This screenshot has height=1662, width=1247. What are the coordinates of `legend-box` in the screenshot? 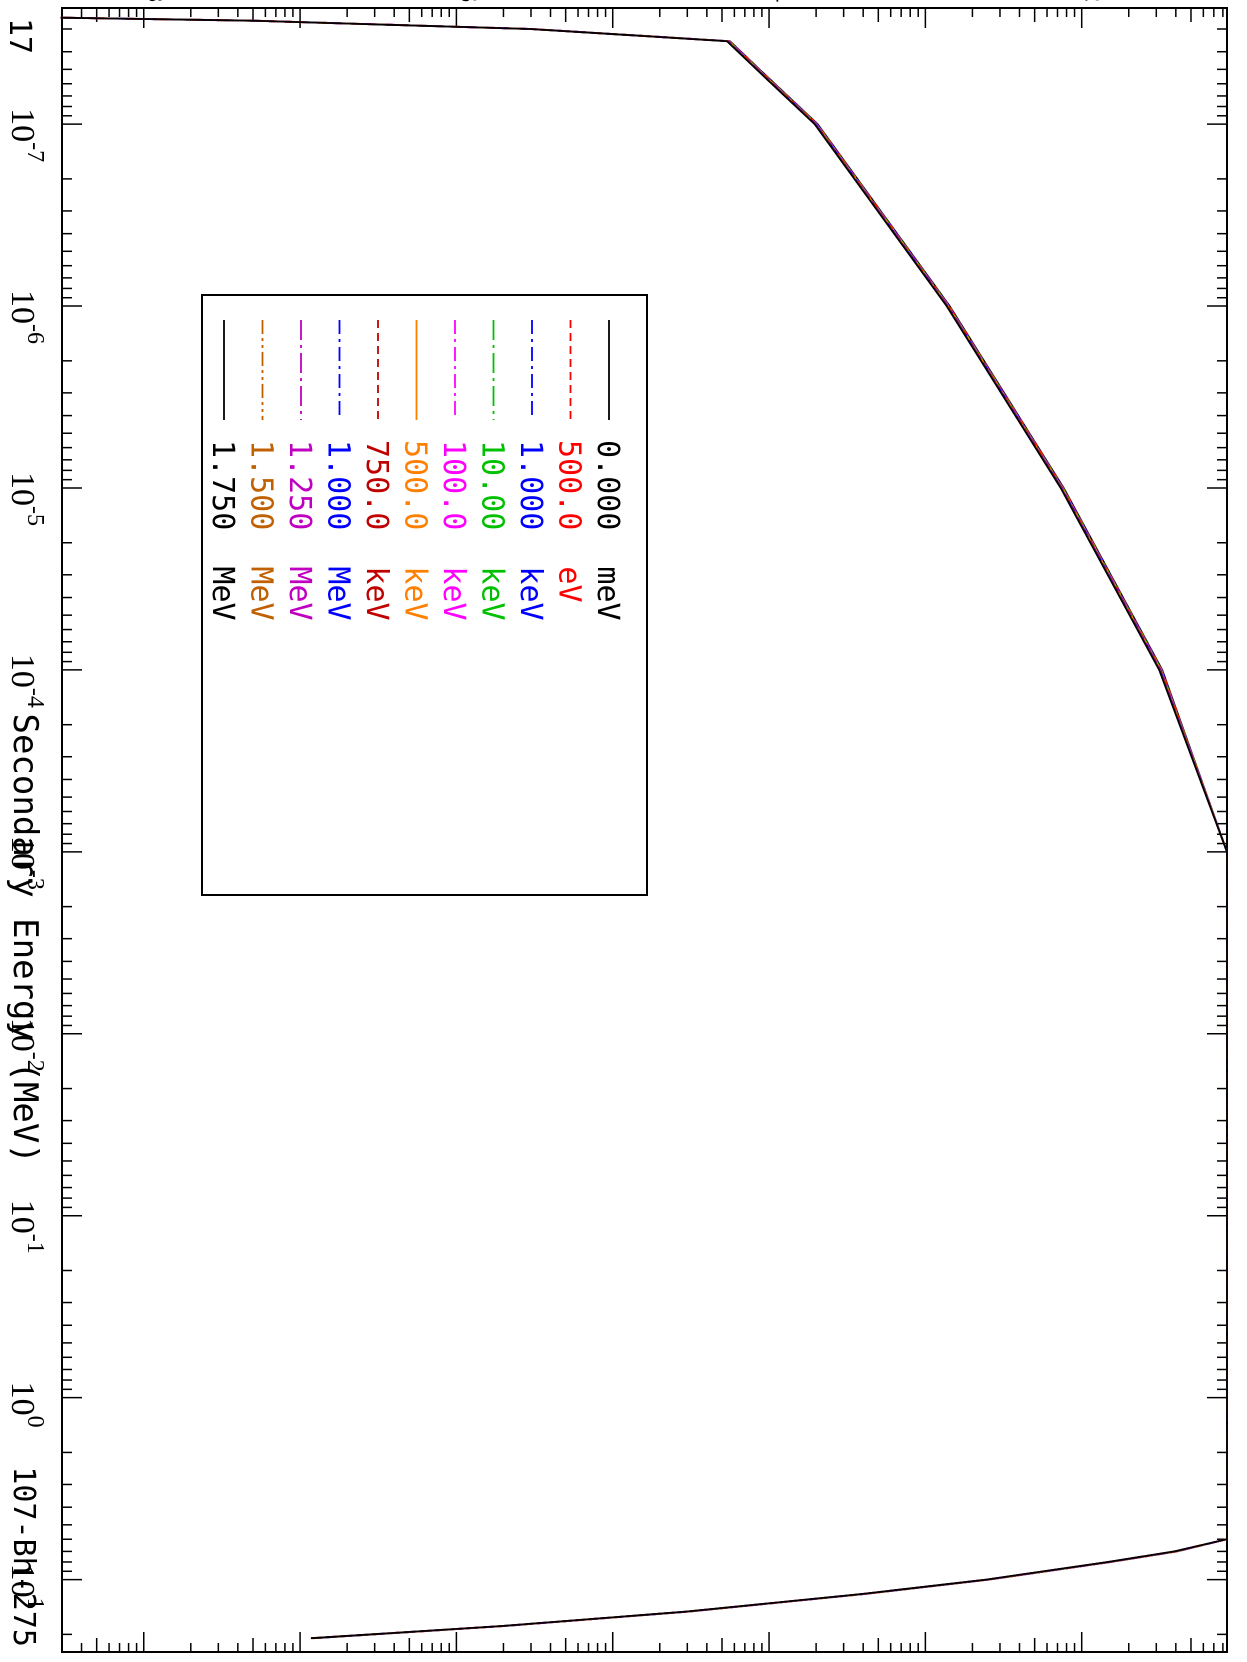 It's located at (424, 595).